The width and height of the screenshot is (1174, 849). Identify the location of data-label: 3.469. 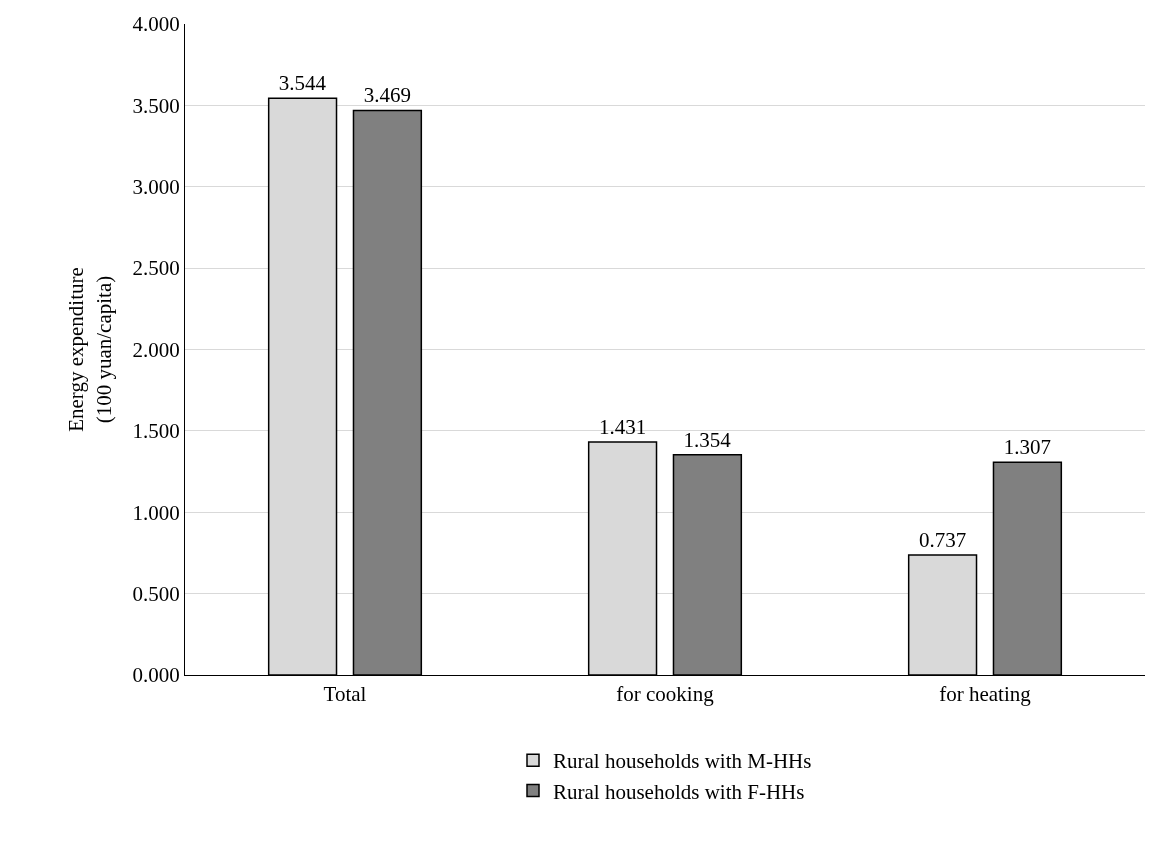
(387, 95).